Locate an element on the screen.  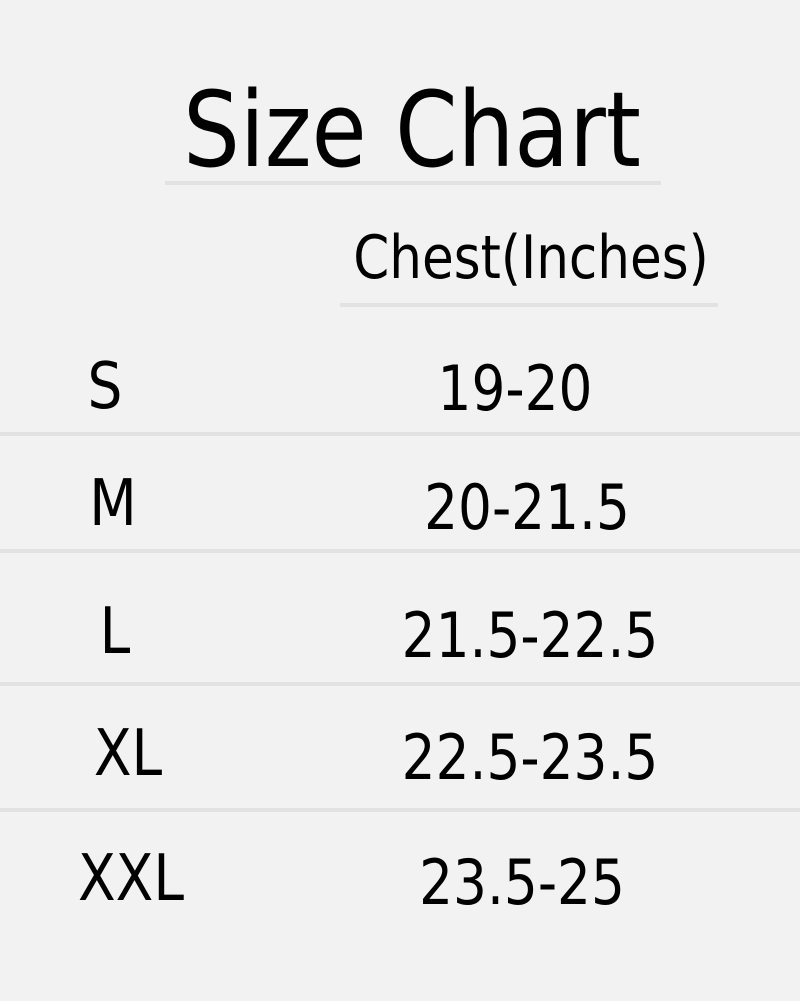
size-label: XXL is located at coordinates (131, 879).